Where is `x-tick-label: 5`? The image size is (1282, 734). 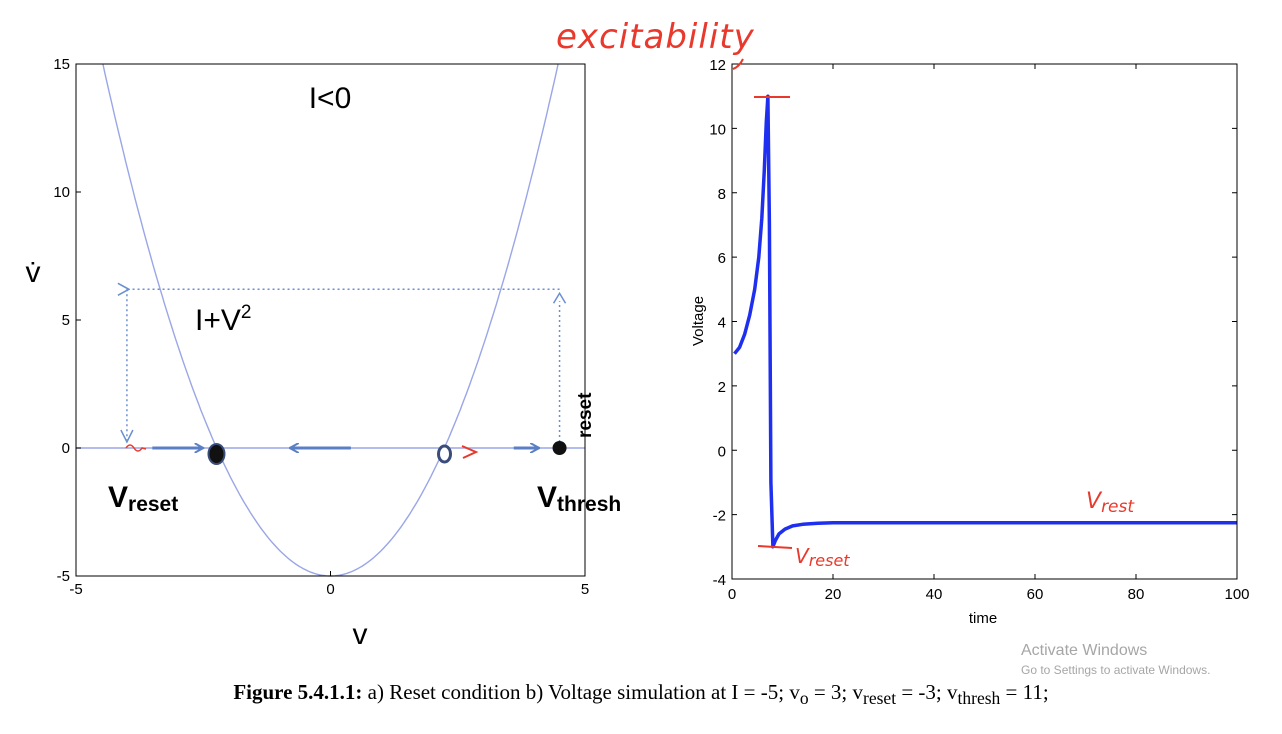
x-tick-label: 5 is located at coordinates (585, 589).